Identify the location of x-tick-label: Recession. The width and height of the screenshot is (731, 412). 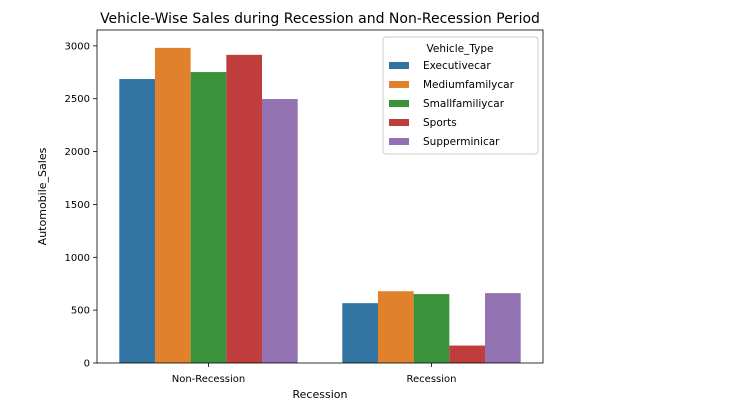
(432, 379).